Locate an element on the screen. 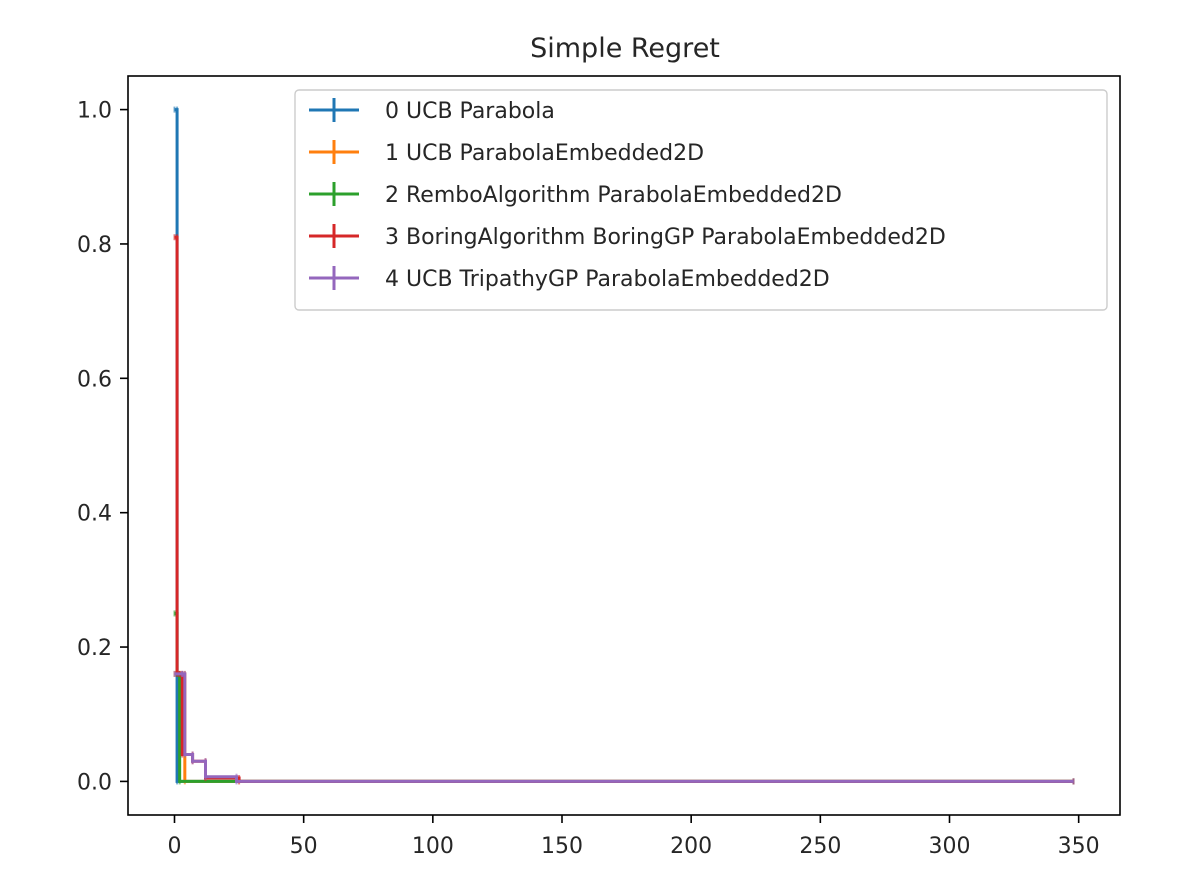 This screenshot has width=1180, height=880. x-tick-label-4: 200 is located at coordinates (691, 846).